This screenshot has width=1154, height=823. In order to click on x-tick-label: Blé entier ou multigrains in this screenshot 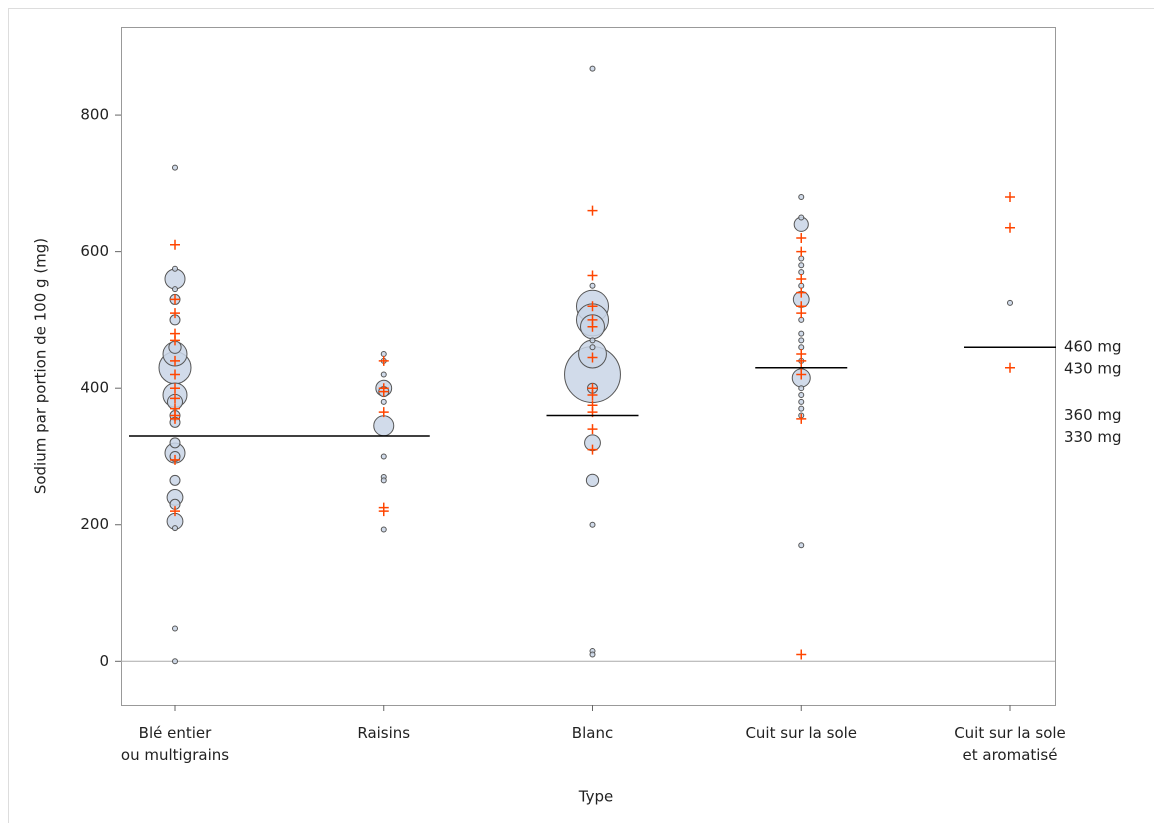, I will do `click(175, 744)`.